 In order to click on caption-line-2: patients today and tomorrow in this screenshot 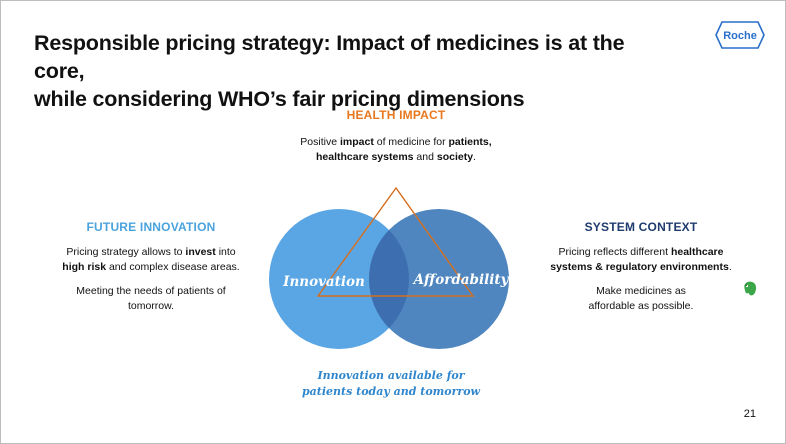, I will do `click(391, 391)`.